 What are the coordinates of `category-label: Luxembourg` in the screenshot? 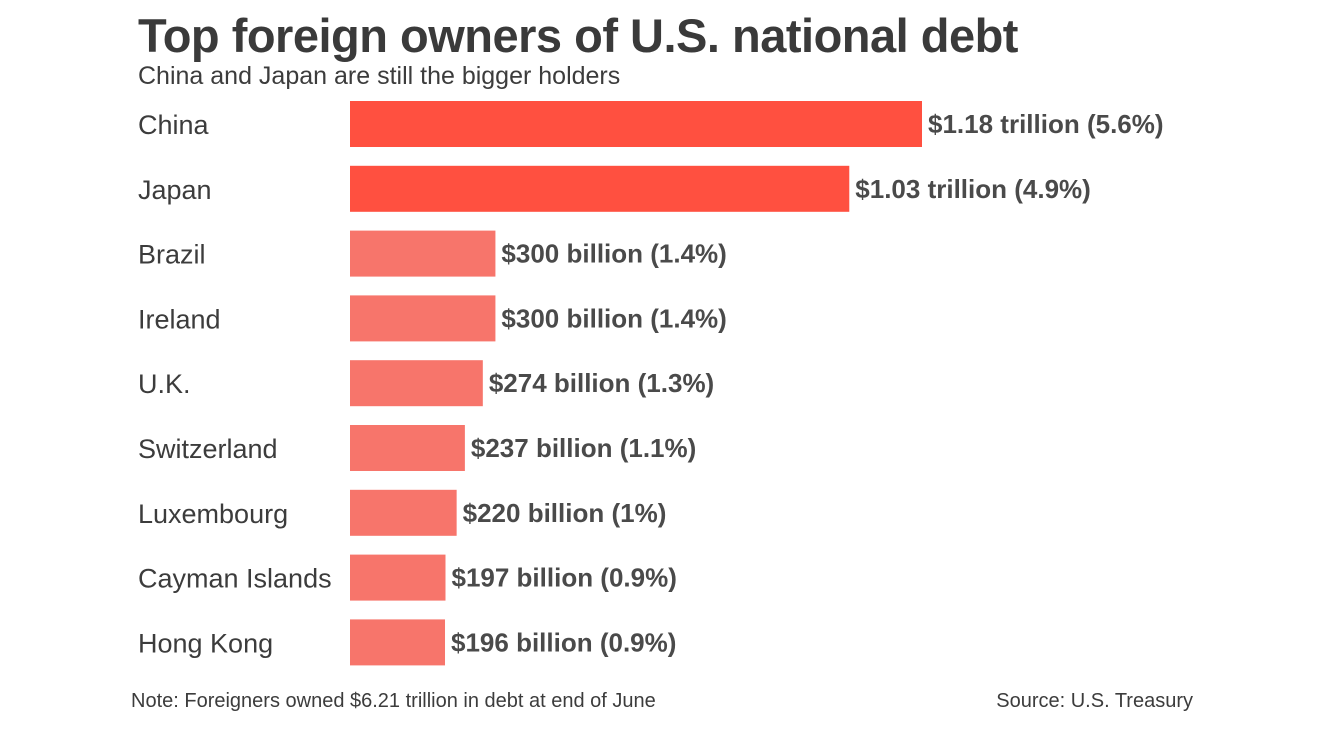 It's located at (213, 514).